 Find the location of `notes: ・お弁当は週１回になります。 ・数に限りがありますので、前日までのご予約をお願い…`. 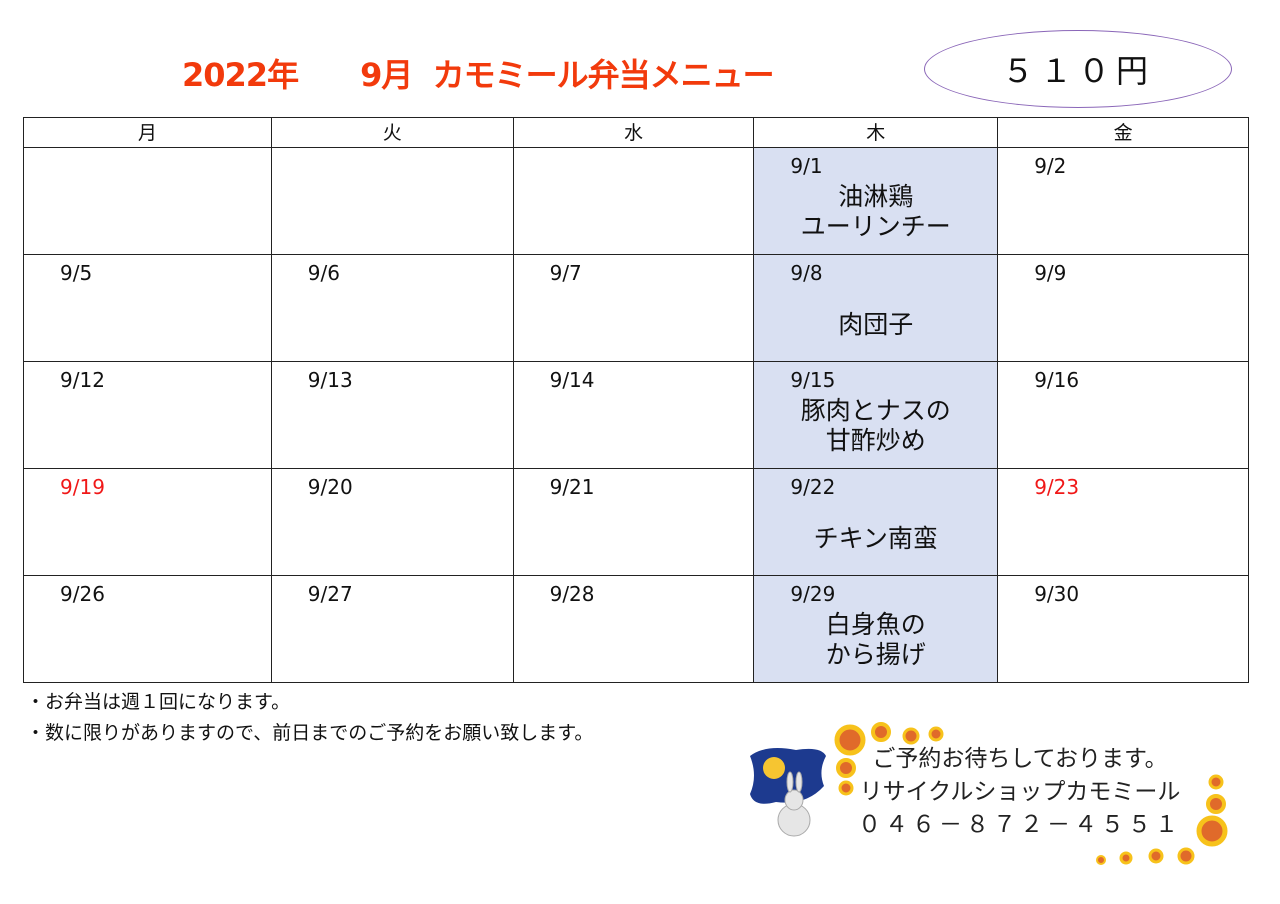

notes: ・お弁当は週１回になります。 ・数に限りがありますので、前日までのご予約をお願い… is located at coordinates (309, 718).